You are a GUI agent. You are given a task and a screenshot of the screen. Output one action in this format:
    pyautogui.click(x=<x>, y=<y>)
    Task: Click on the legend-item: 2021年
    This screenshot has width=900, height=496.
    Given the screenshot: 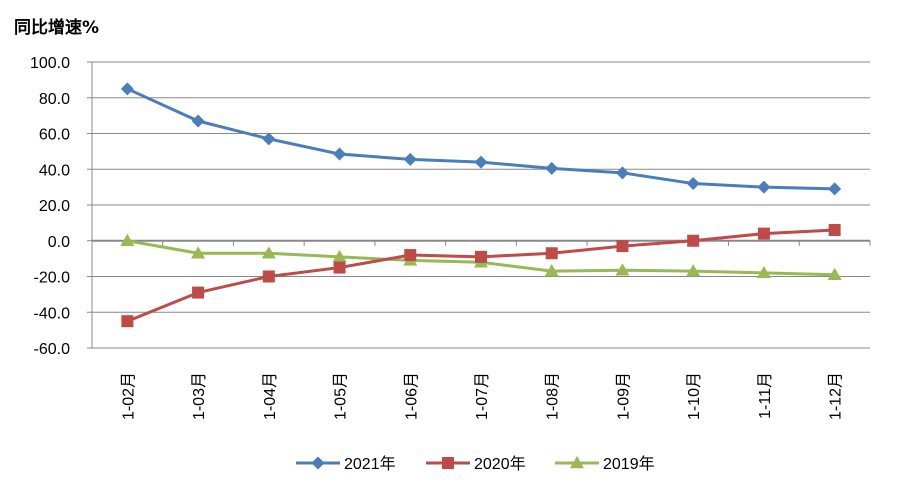 What is the action you would take?
    pyautogui.click(x=346, y=464)
    